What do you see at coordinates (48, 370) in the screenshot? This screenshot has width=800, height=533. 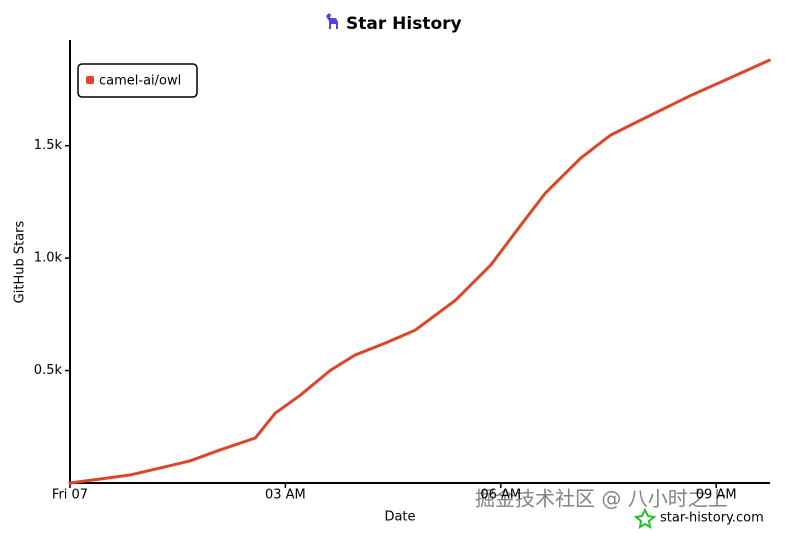 I see `y-tick-label: 0.5k` at bounding box center [48, 370].